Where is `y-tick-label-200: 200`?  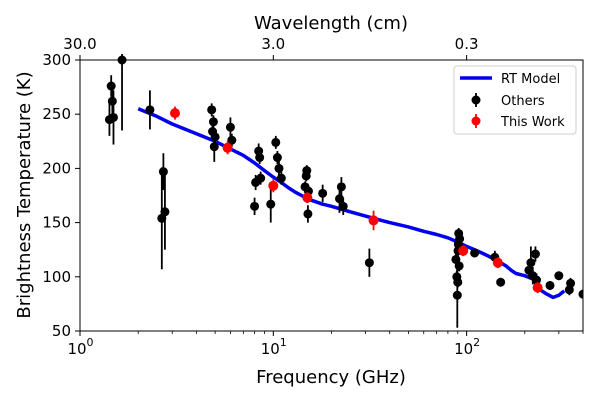 y-tick-label-200: 200 is located at coordinates (56, 168).